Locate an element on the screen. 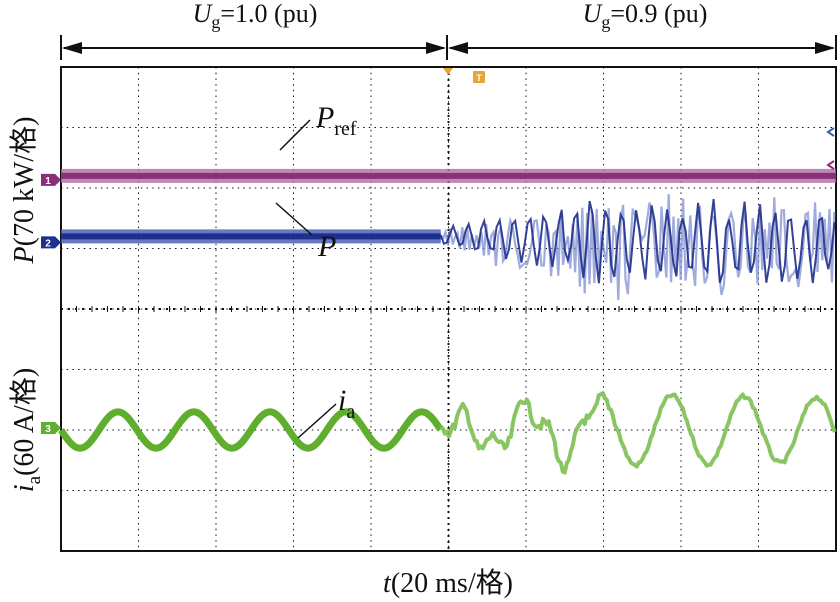 Image resolution: width=840 pixels, height=602 pixels. svg-text: 1 is located at coordinates (48, 181).